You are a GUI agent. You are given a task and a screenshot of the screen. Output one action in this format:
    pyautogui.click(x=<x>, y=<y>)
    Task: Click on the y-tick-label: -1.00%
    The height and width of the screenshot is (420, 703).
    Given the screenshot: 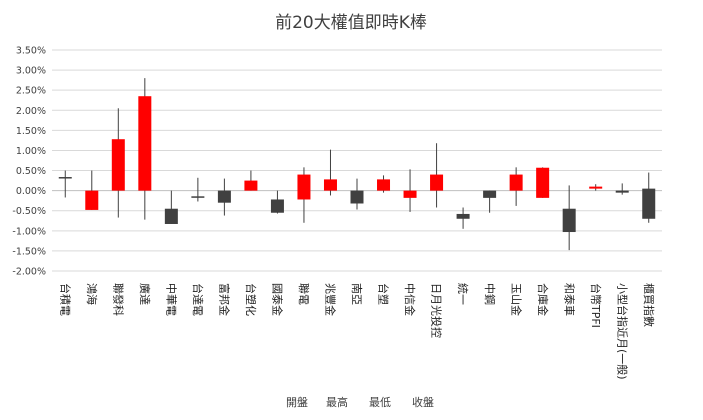 What is the action you would take?
    pyautogui.click(x=29, y=231)
    